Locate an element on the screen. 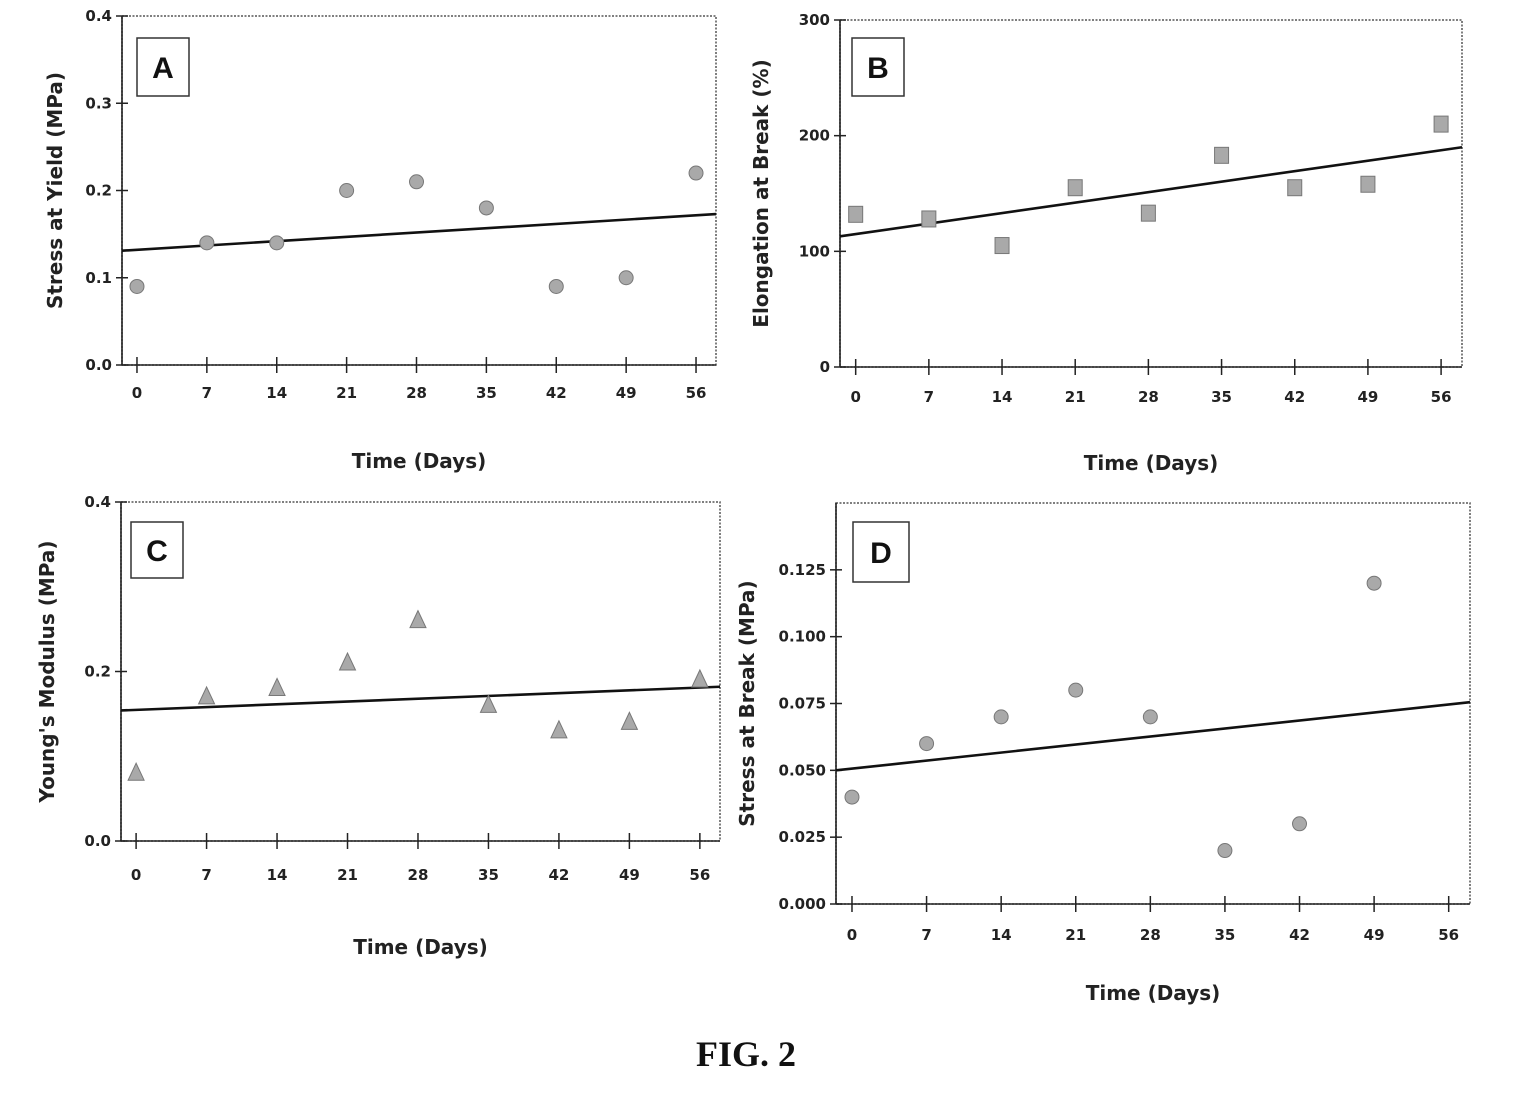 Image resolution: width=1538 pixels, height=1102 pixels. y-axis-title: Young's Modulus (MPa) is located at coordinates (47, 671).